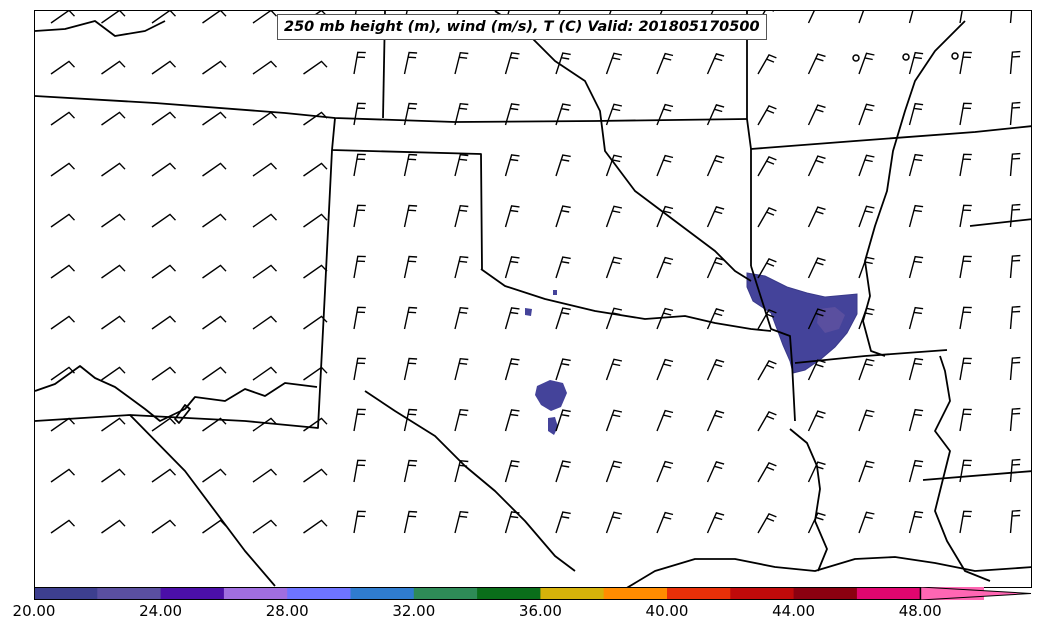  I want to click on red-river, so click(626, 300).